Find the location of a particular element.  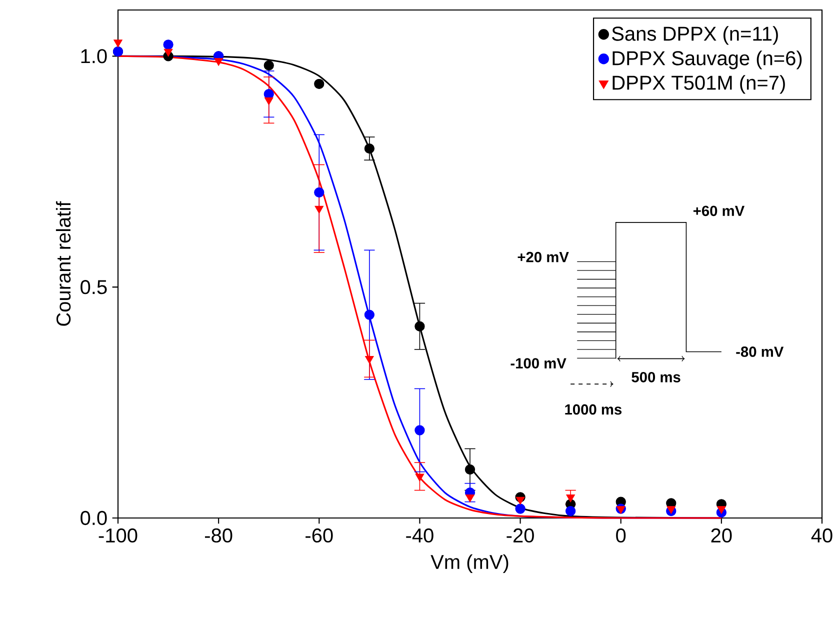

x-axis-title: Vm (mV) is located at coordinates (469, 564).